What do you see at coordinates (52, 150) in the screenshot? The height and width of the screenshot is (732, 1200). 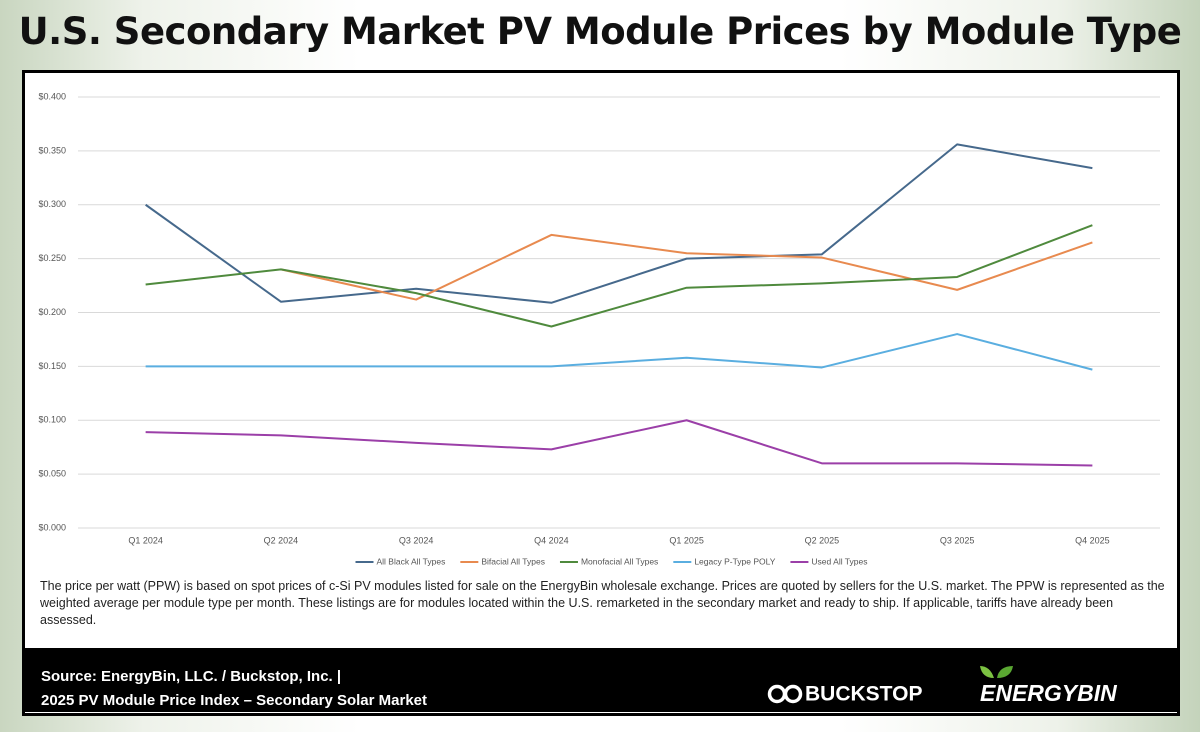 I see `y-tick-label: $0.350` at bounding box center [52, 150].